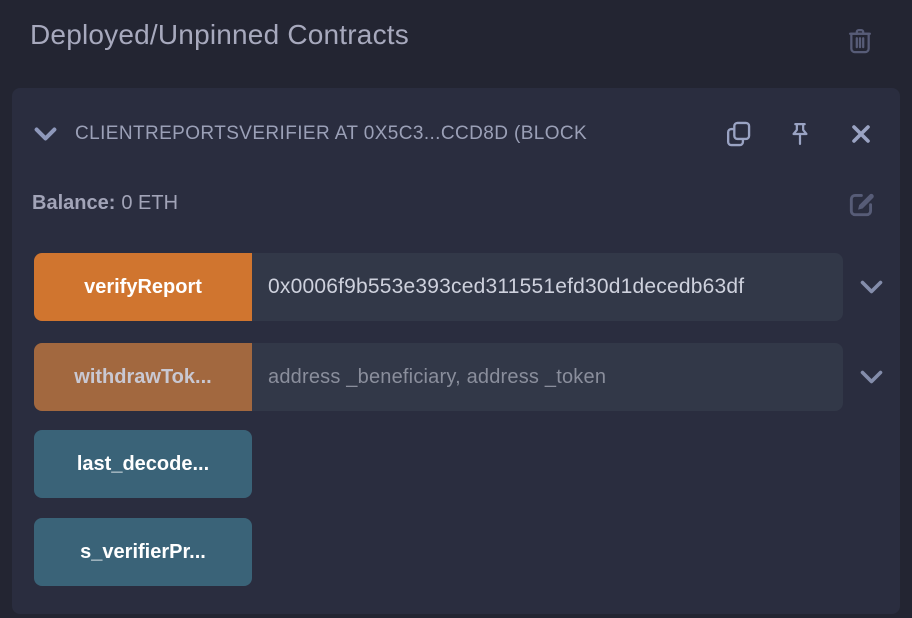 The image size is (912, 618). What do you see at coordinates (219, 34) in the screenshot?
I see `page-title: Deployed/Unpinned Contracts` at bounding box center [219, 34].